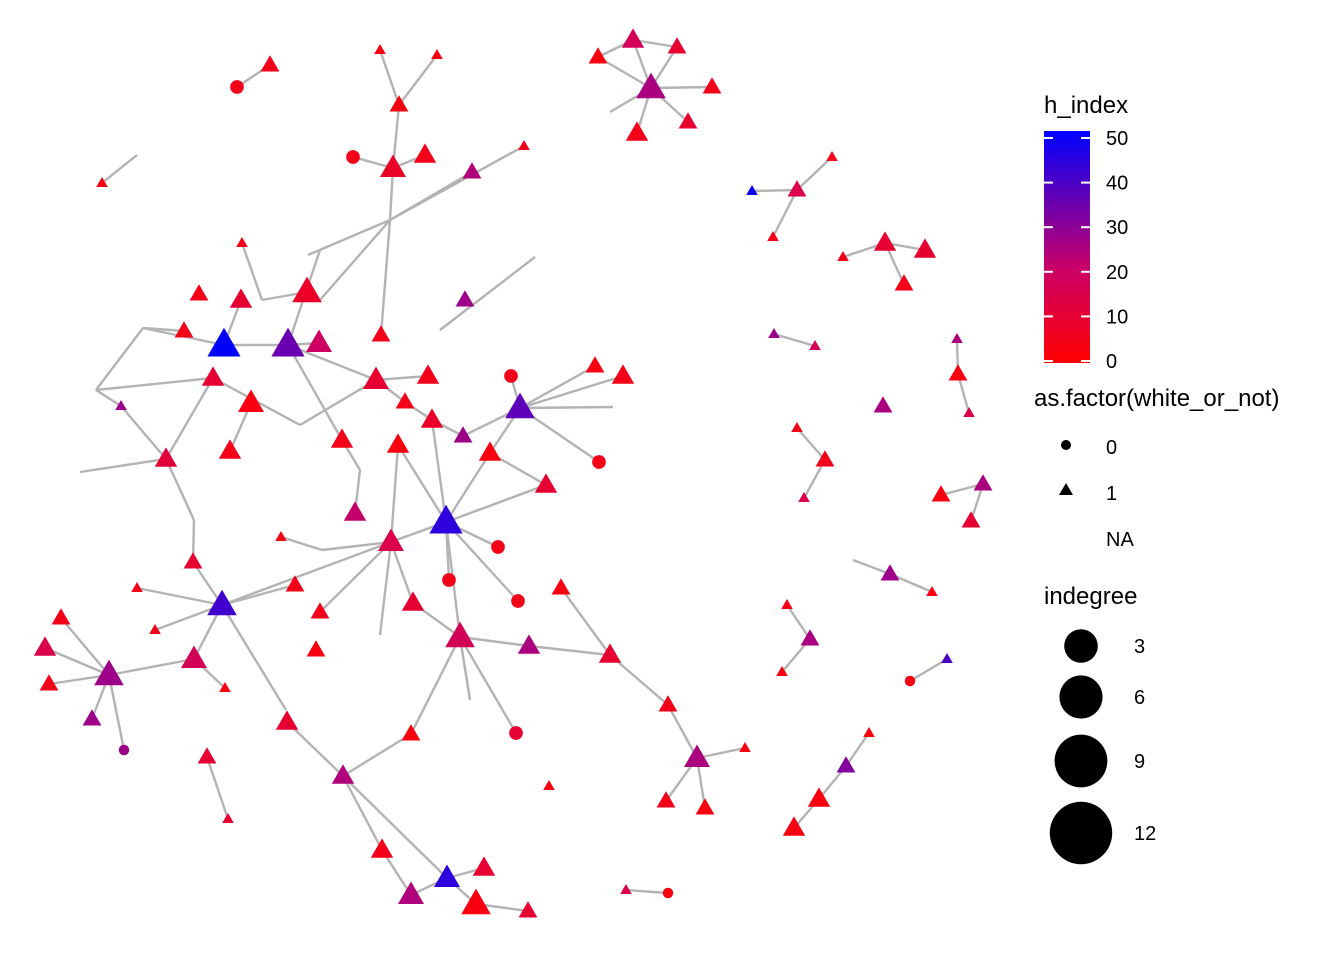 The height and width of the screenshot is (960, 1344). Describe the element at coordinates (1117, 317) in the screenshot. I see `colorbar-tick-label-4: 10` at that location.